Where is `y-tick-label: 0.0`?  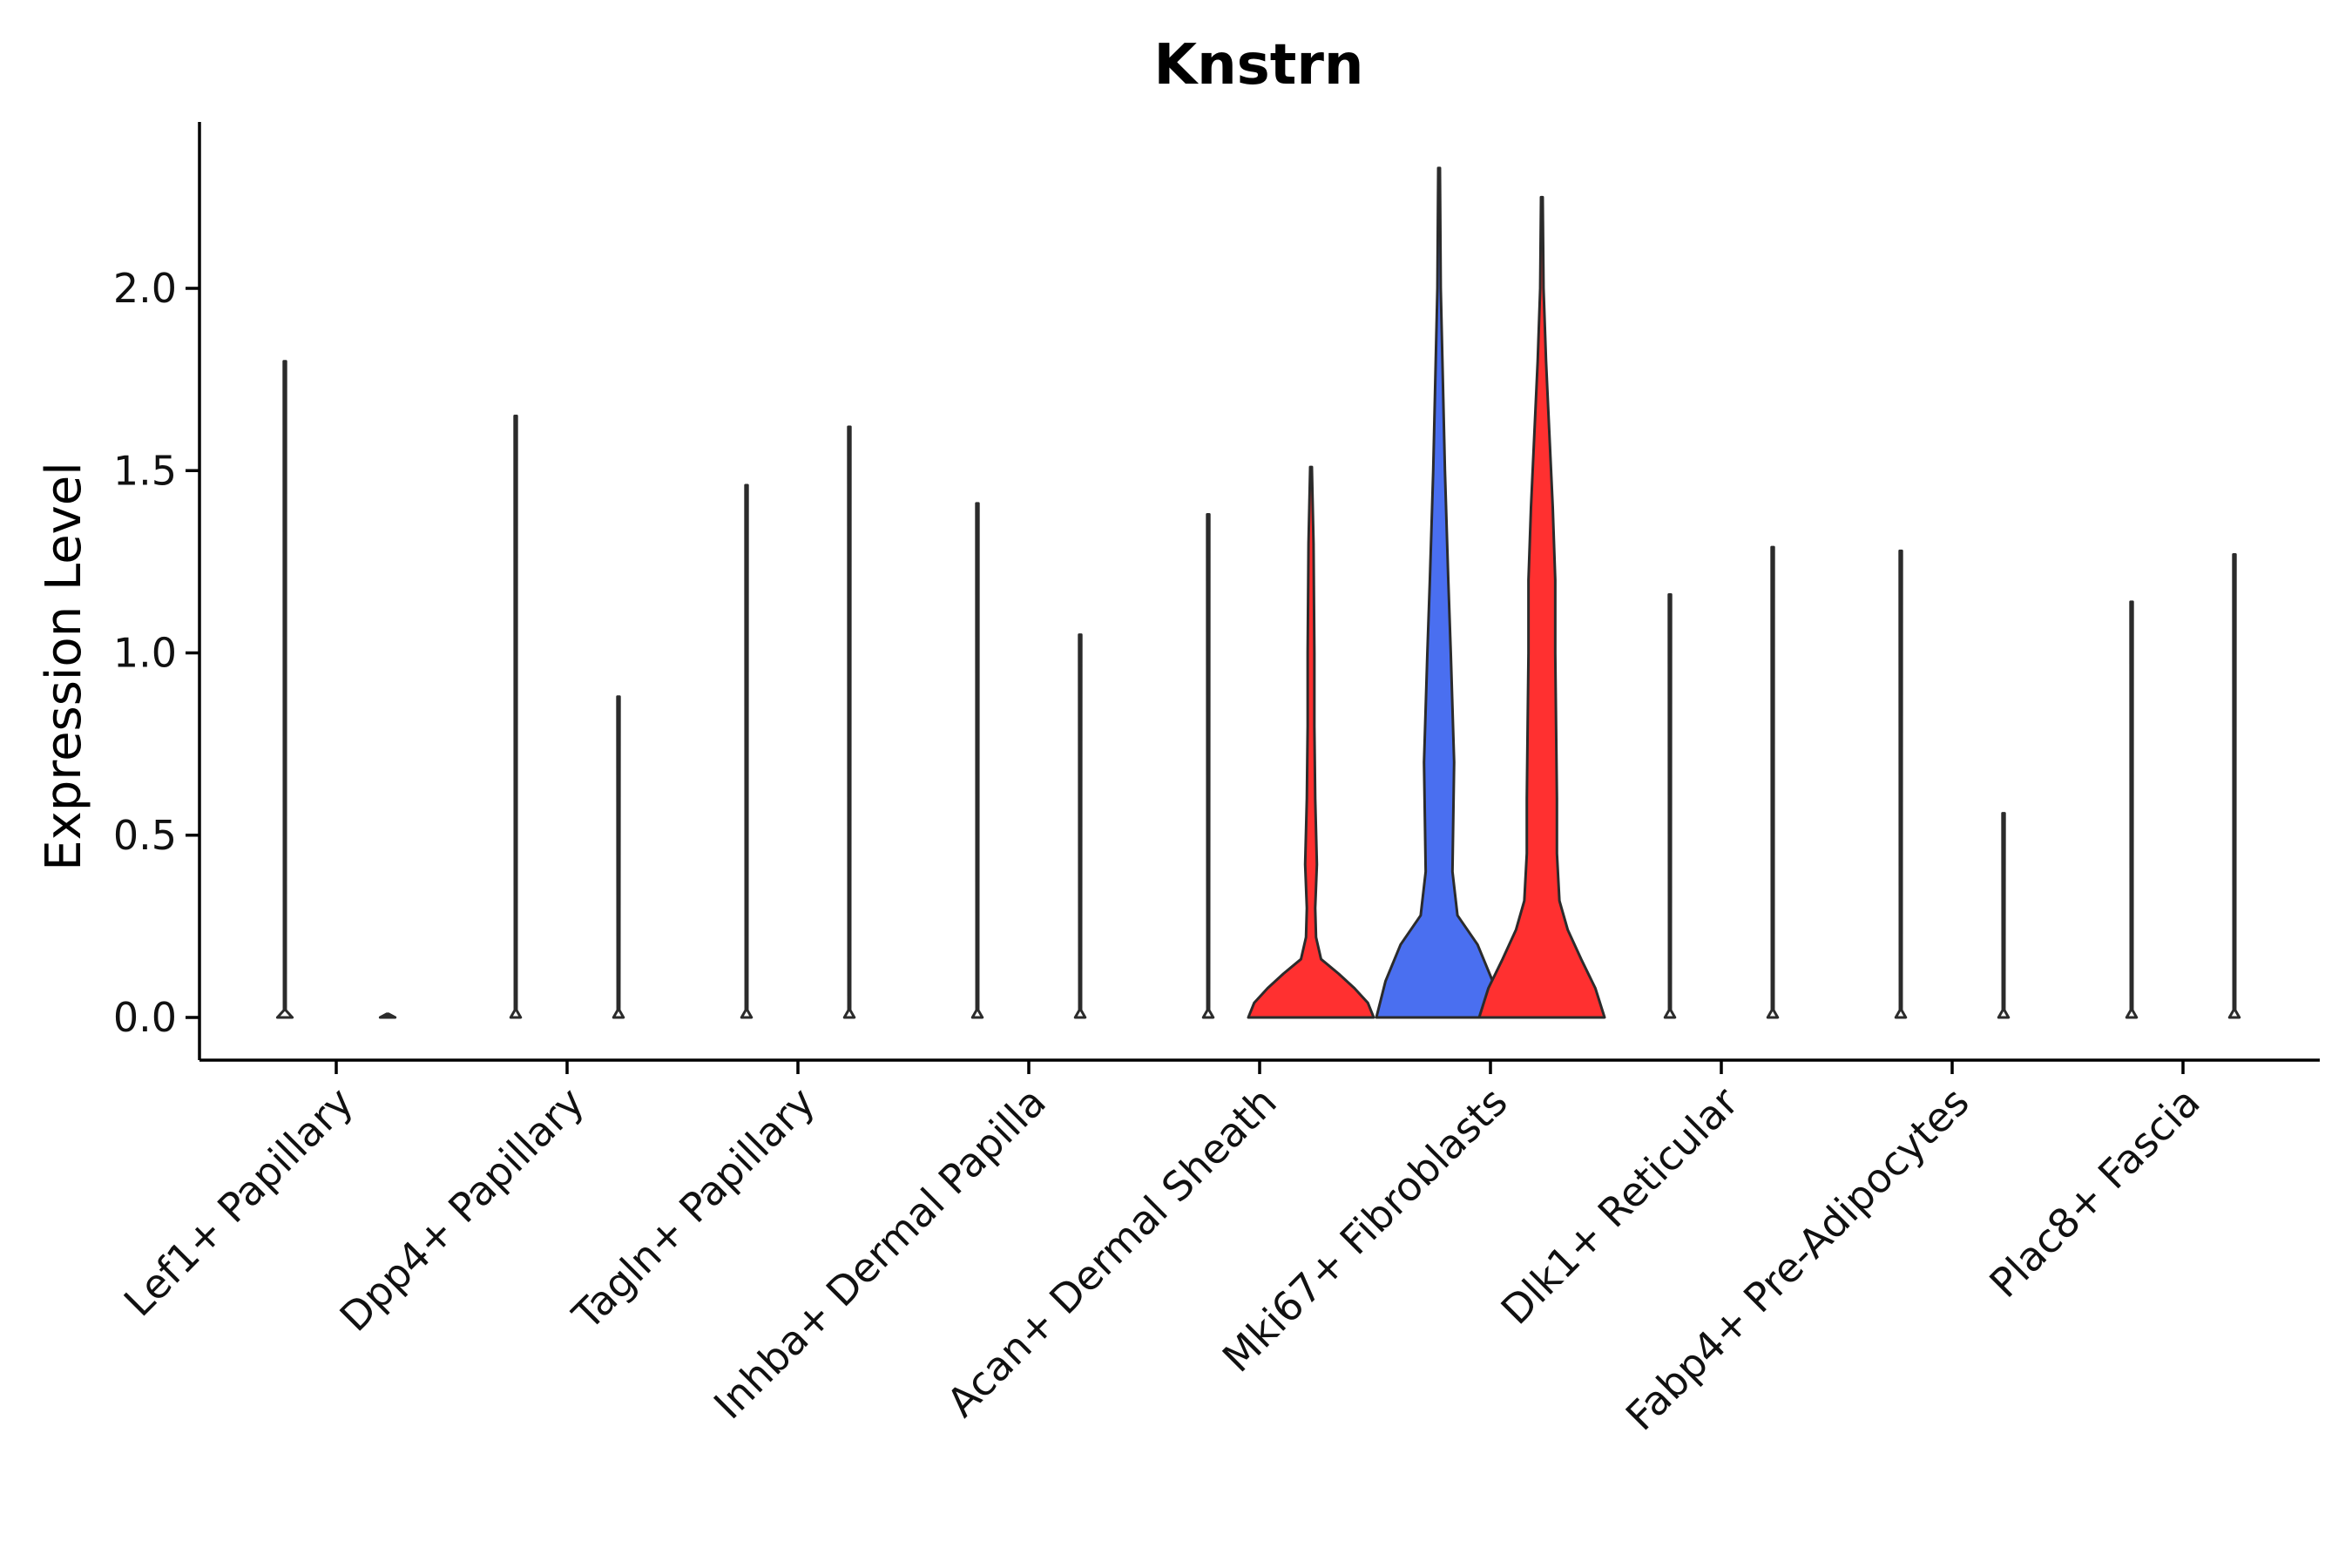
y-tick-label: 0.0 is located at coordinates (145, 1017).